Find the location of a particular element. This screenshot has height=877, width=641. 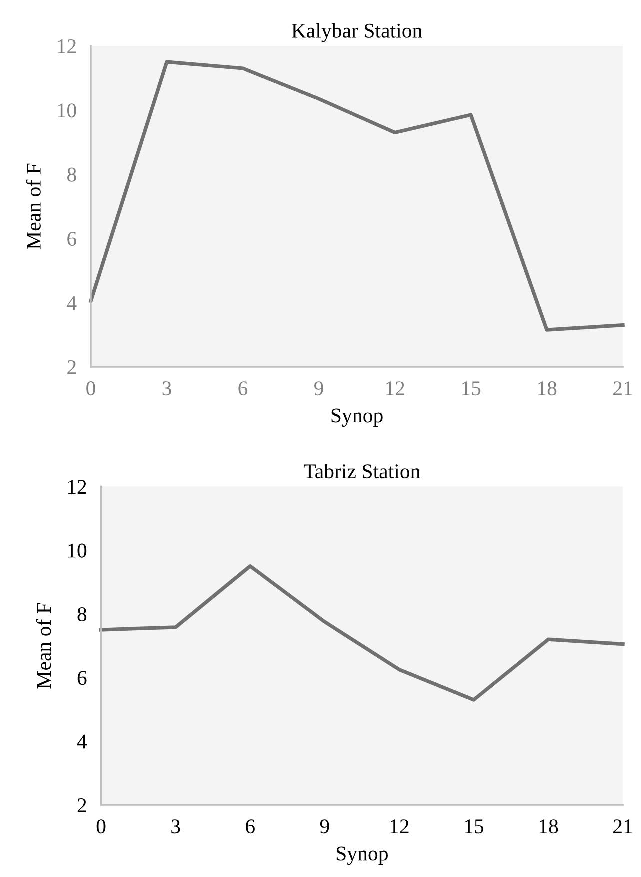

chart-title: Tabriz Station is located at coordinates (362, 471).